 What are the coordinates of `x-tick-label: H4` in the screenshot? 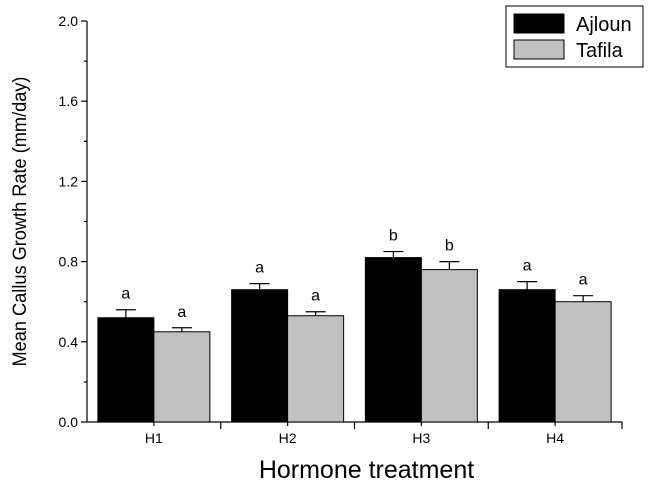 It's located at (555, 438).